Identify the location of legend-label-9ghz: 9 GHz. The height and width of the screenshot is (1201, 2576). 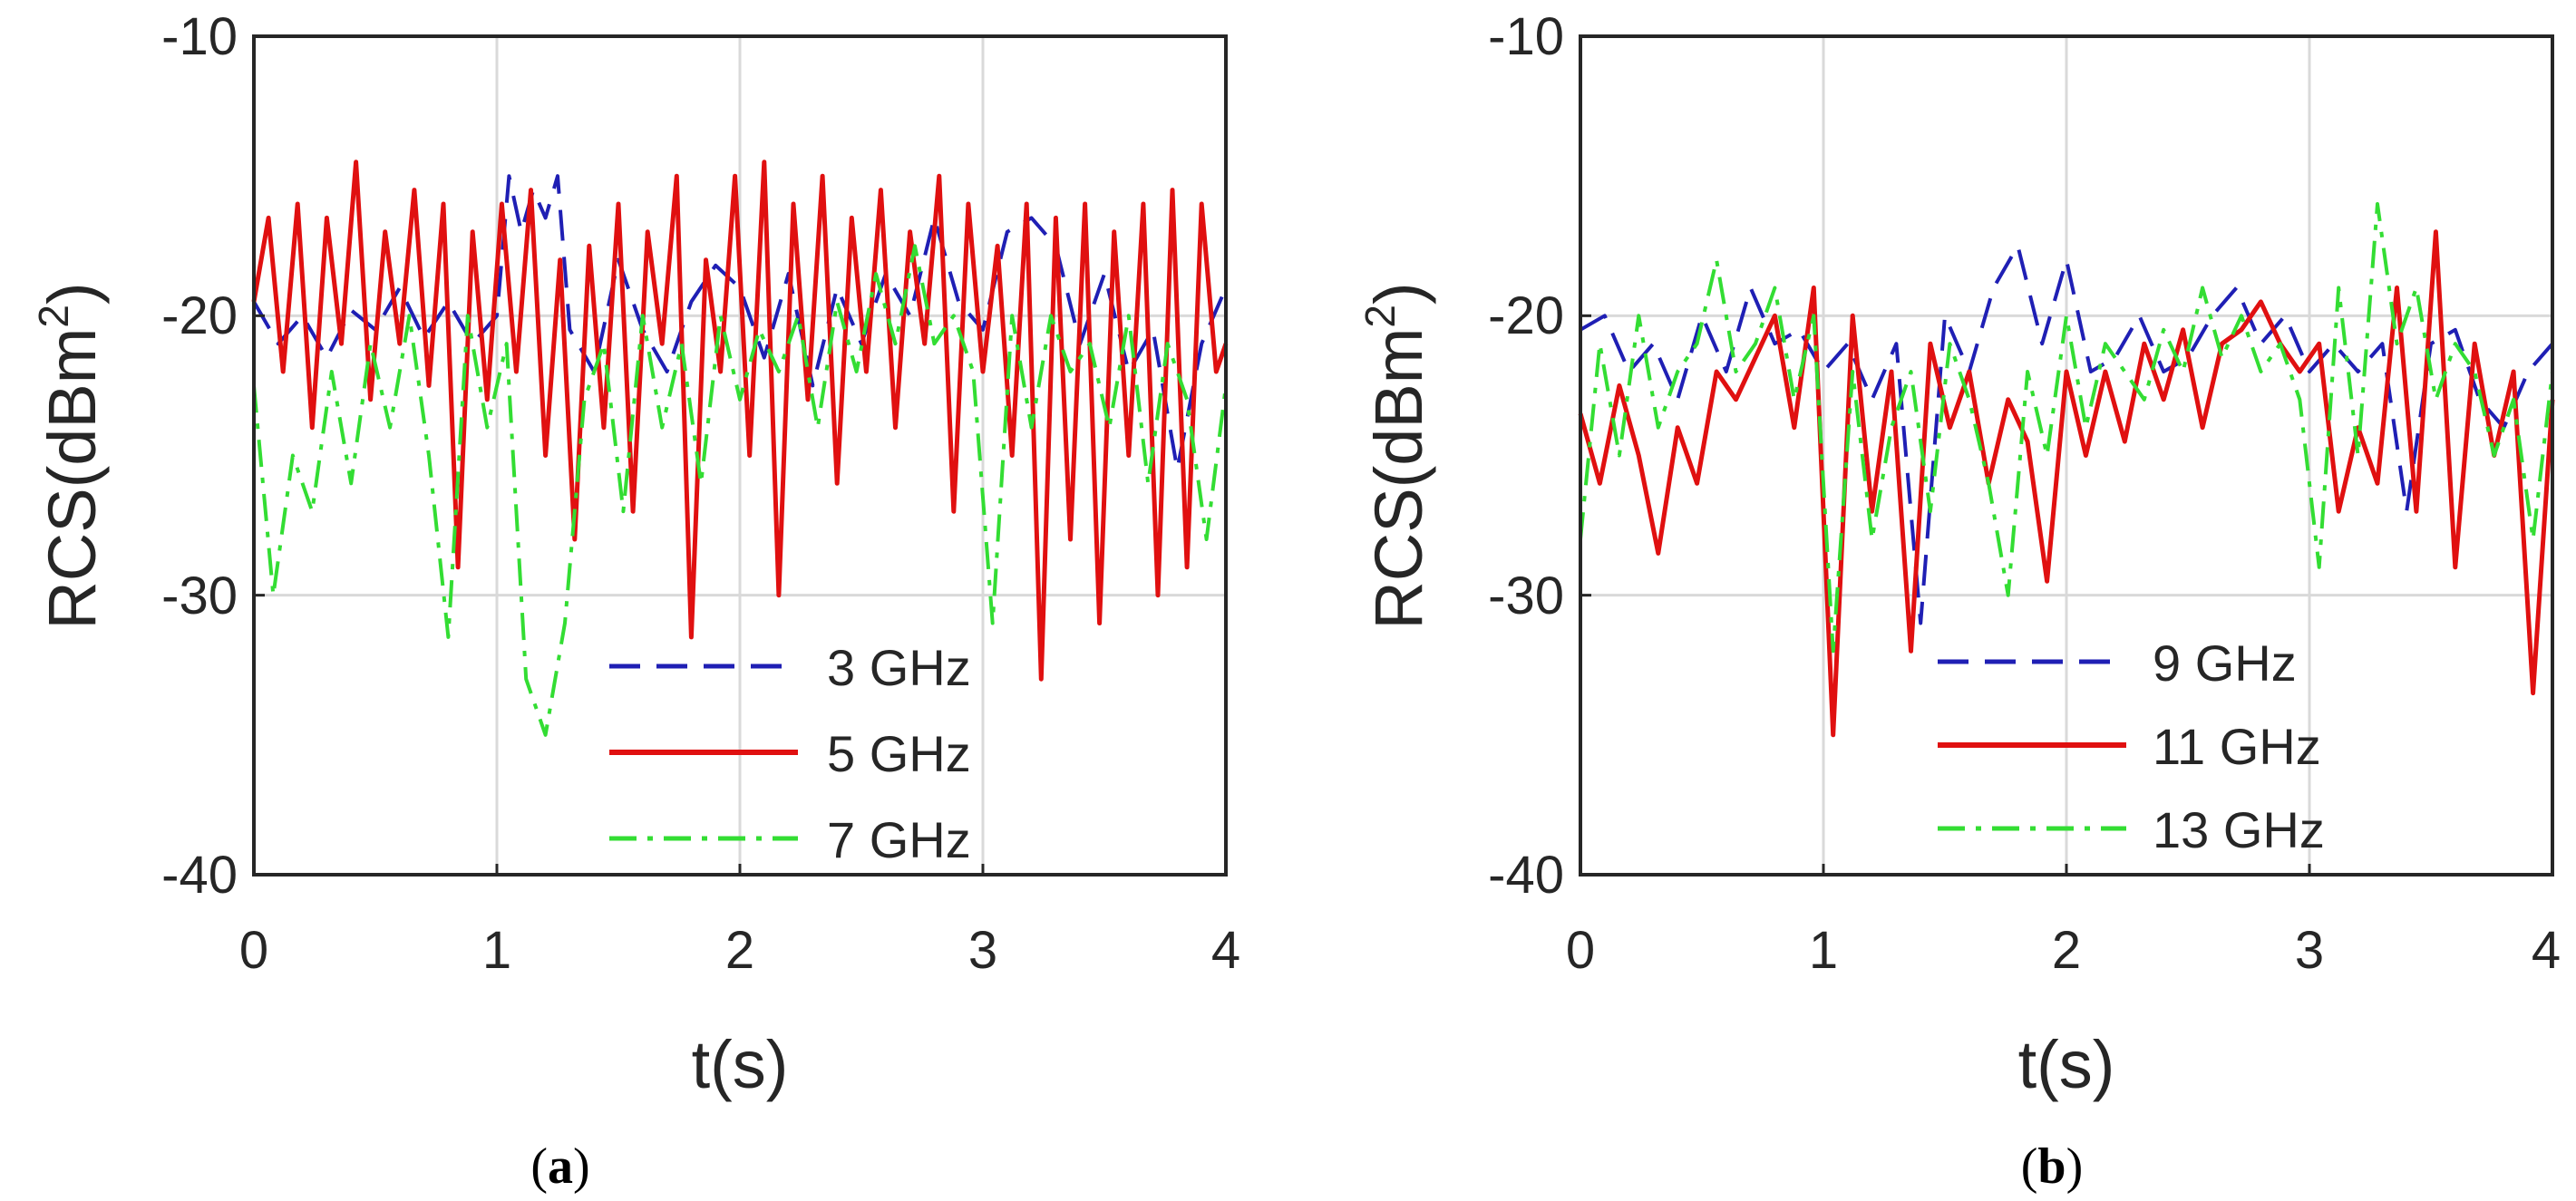
(2225, 663).